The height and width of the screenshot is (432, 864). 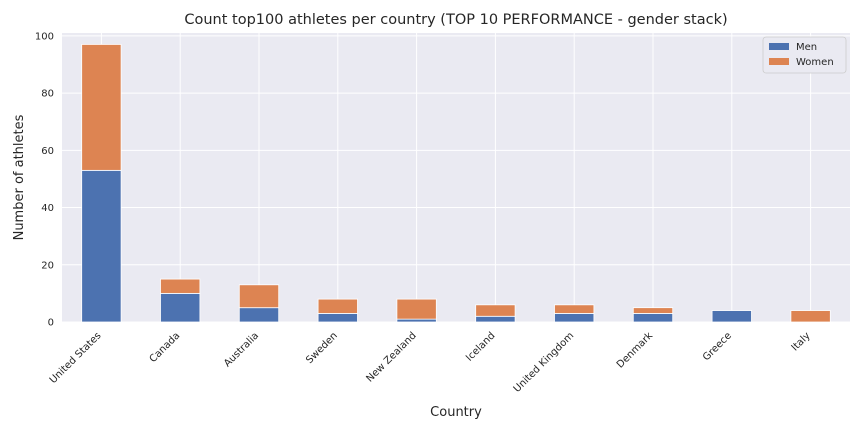 What do you see at coordinates (51, 323) in the screenshot?
I see `y-tick-label: 0` at bounding box center [51, 323].